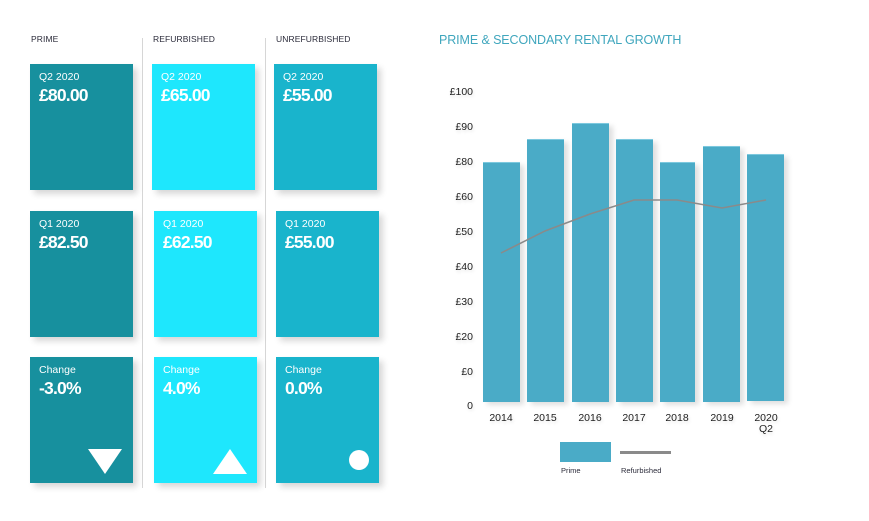 Image resolution: width=869 pixels, height=521 pixels. I want to click on prime-q1-card: Q1 2020 £82.50, so click(81, 274).